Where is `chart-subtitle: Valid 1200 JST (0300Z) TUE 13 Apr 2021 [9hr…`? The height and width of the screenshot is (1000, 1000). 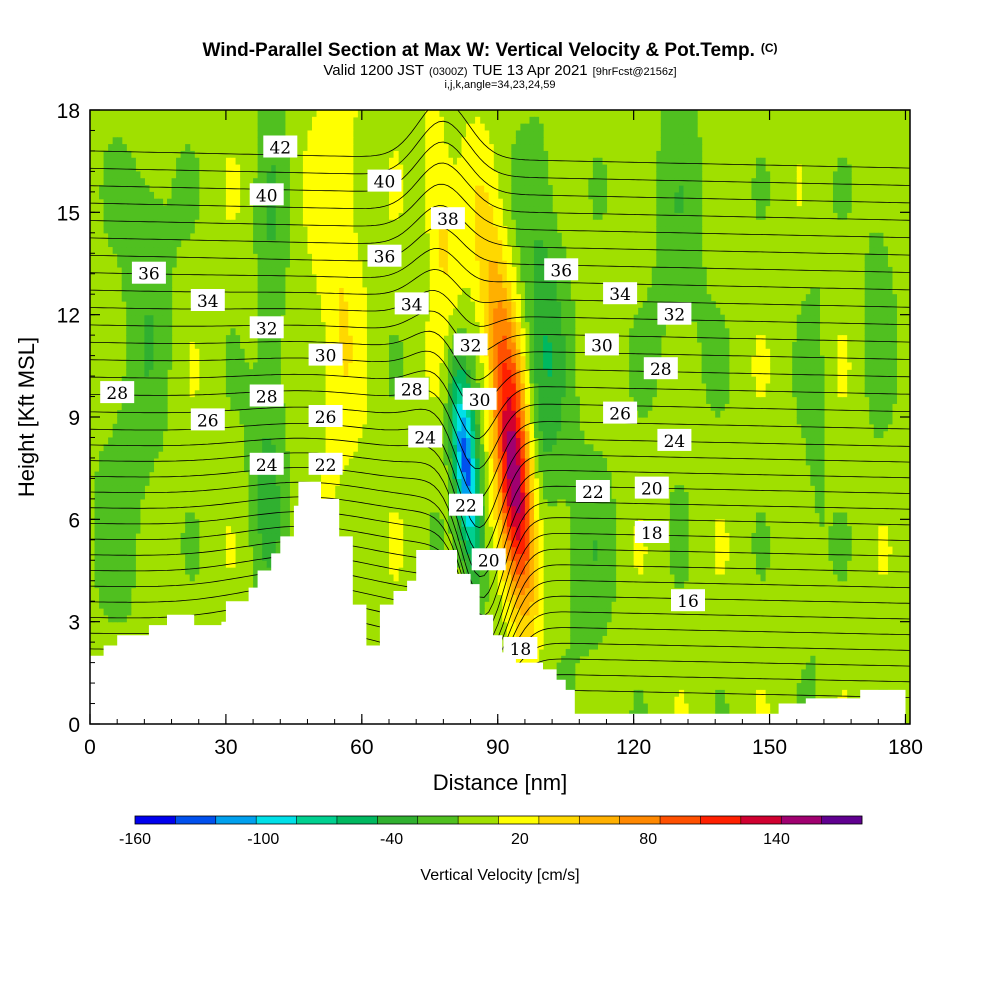
chart-subtitle: Valid 1200 JST (0300Z) TUE 13 Apr 2021 [9hr… is located at coordinates (499, 70).